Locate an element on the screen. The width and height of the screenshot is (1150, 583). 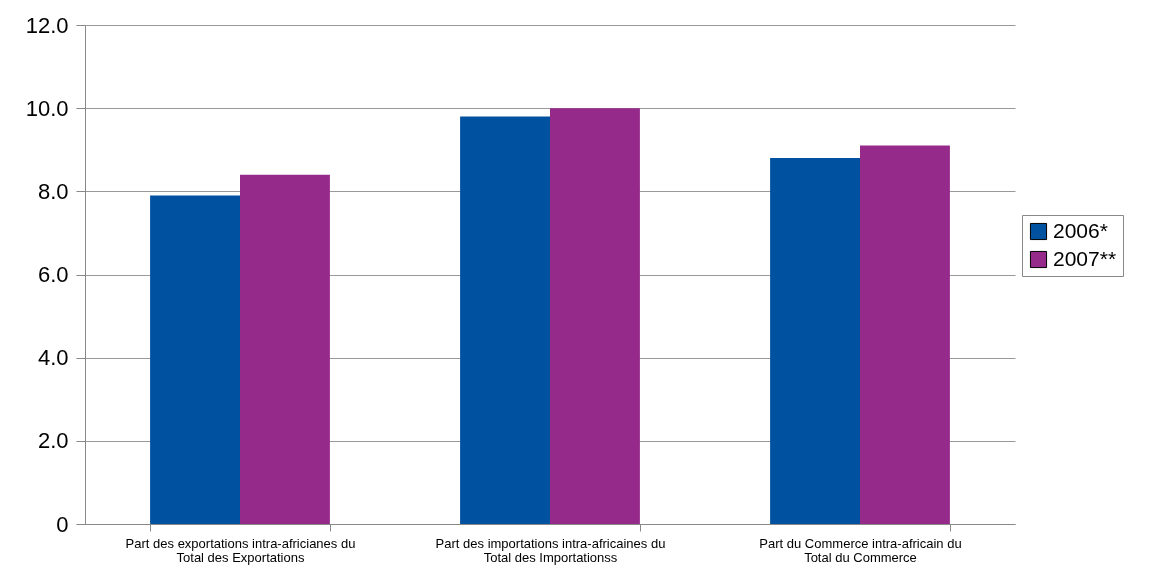
y-tick-label: 2.0 is located at coordinates (53, 441).